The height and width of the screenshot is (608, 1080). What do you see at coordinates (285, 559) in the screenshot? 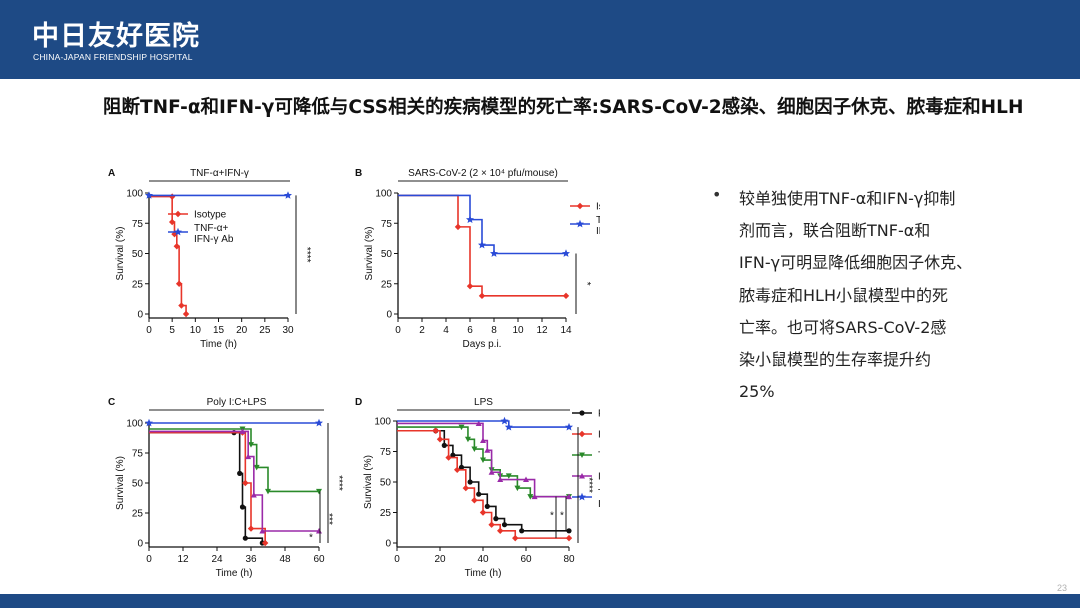
I see `x-tick-label: 48` at bounding box center [285, 559].